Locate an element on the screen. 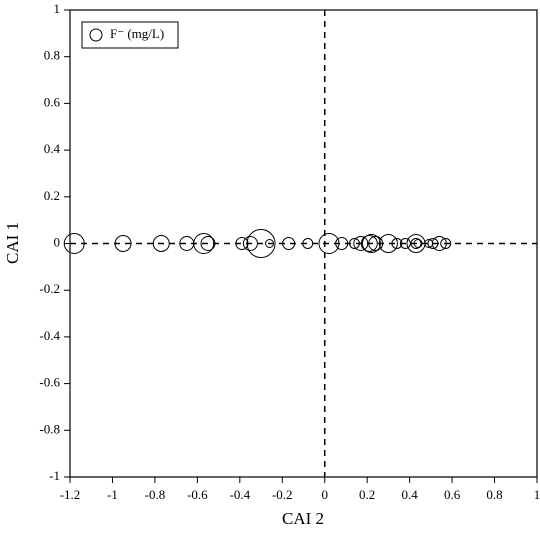 The height and width of the screenshot is (534, 540). legend-box is located at coordinates (130, 35).